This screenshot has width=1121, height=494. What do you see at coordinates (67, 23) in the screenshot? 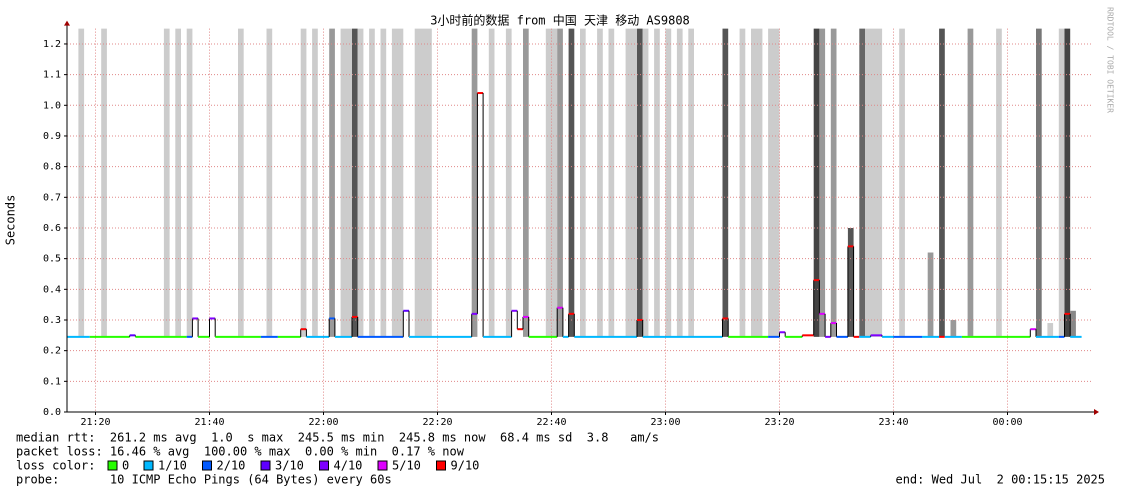
I see `y-axis-arrow` at bounding box center [67, 23].